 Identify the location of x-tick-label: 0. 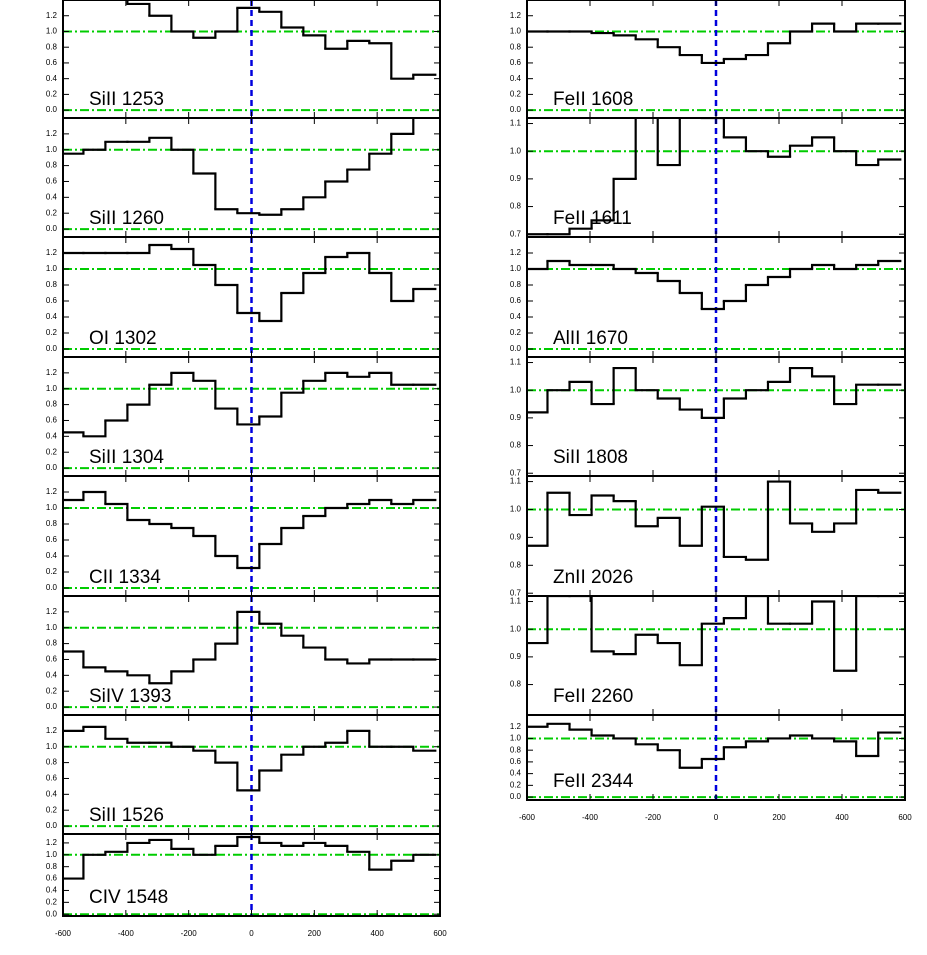
(251, 933).